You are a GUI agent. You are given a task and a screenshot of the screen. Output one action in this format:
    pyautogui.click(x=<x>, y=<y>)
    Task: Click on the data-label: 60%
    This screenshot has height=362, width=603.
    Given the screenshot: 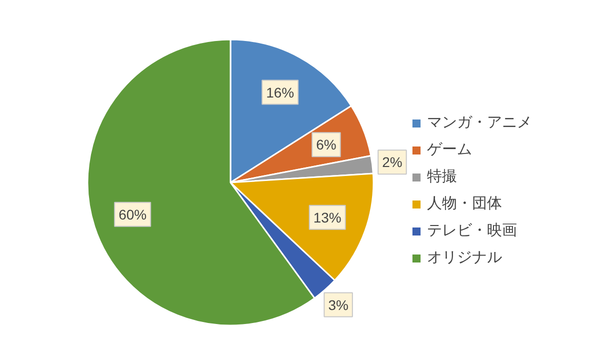 What is the action you would take?
    pyautogui.click(x=132, y=214)
    